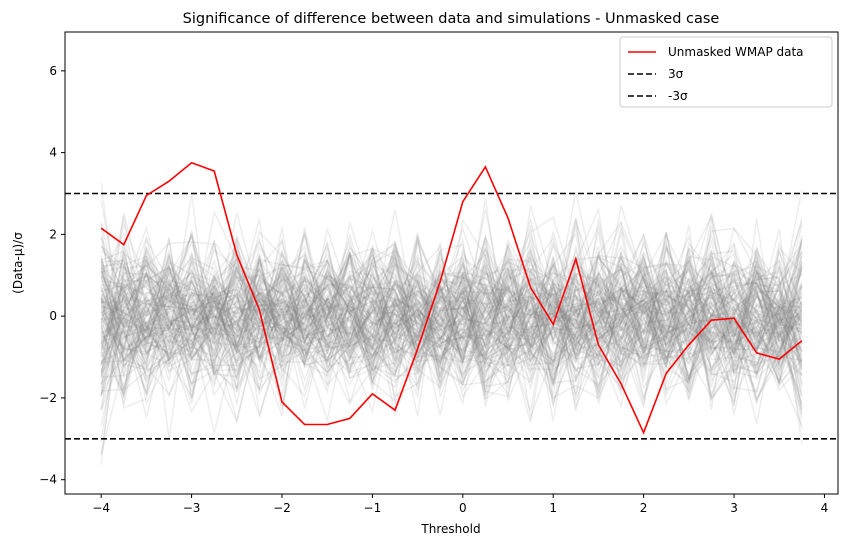  What do you see at coordinates (644, 508) in the screenshot?
I see `x-tick-label: 2` at bounding box center [644, 508].